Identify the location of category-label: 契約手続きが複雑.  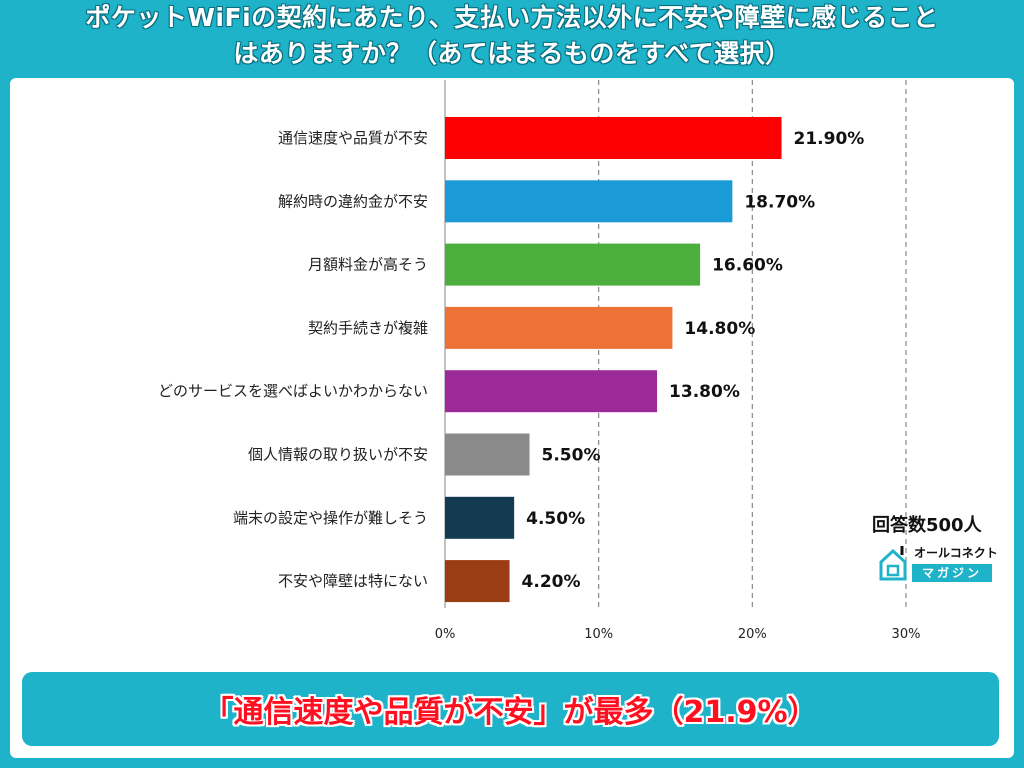
(368, 328).